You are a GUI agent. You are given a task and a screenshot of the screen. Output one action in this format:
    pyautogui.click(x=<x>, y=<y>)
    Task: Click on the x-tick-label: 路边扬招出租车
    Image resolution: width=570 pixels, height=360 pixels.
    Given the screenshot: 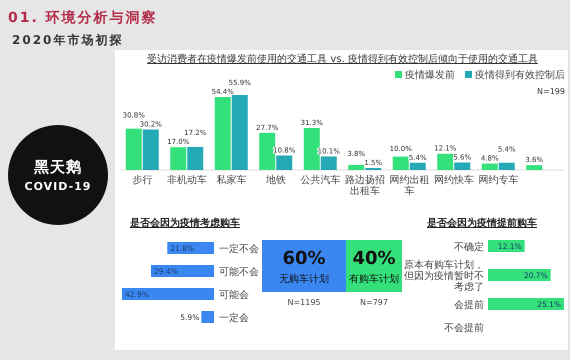 What is the action you would take?
    pyautogui.click(x=364, y=185)
    